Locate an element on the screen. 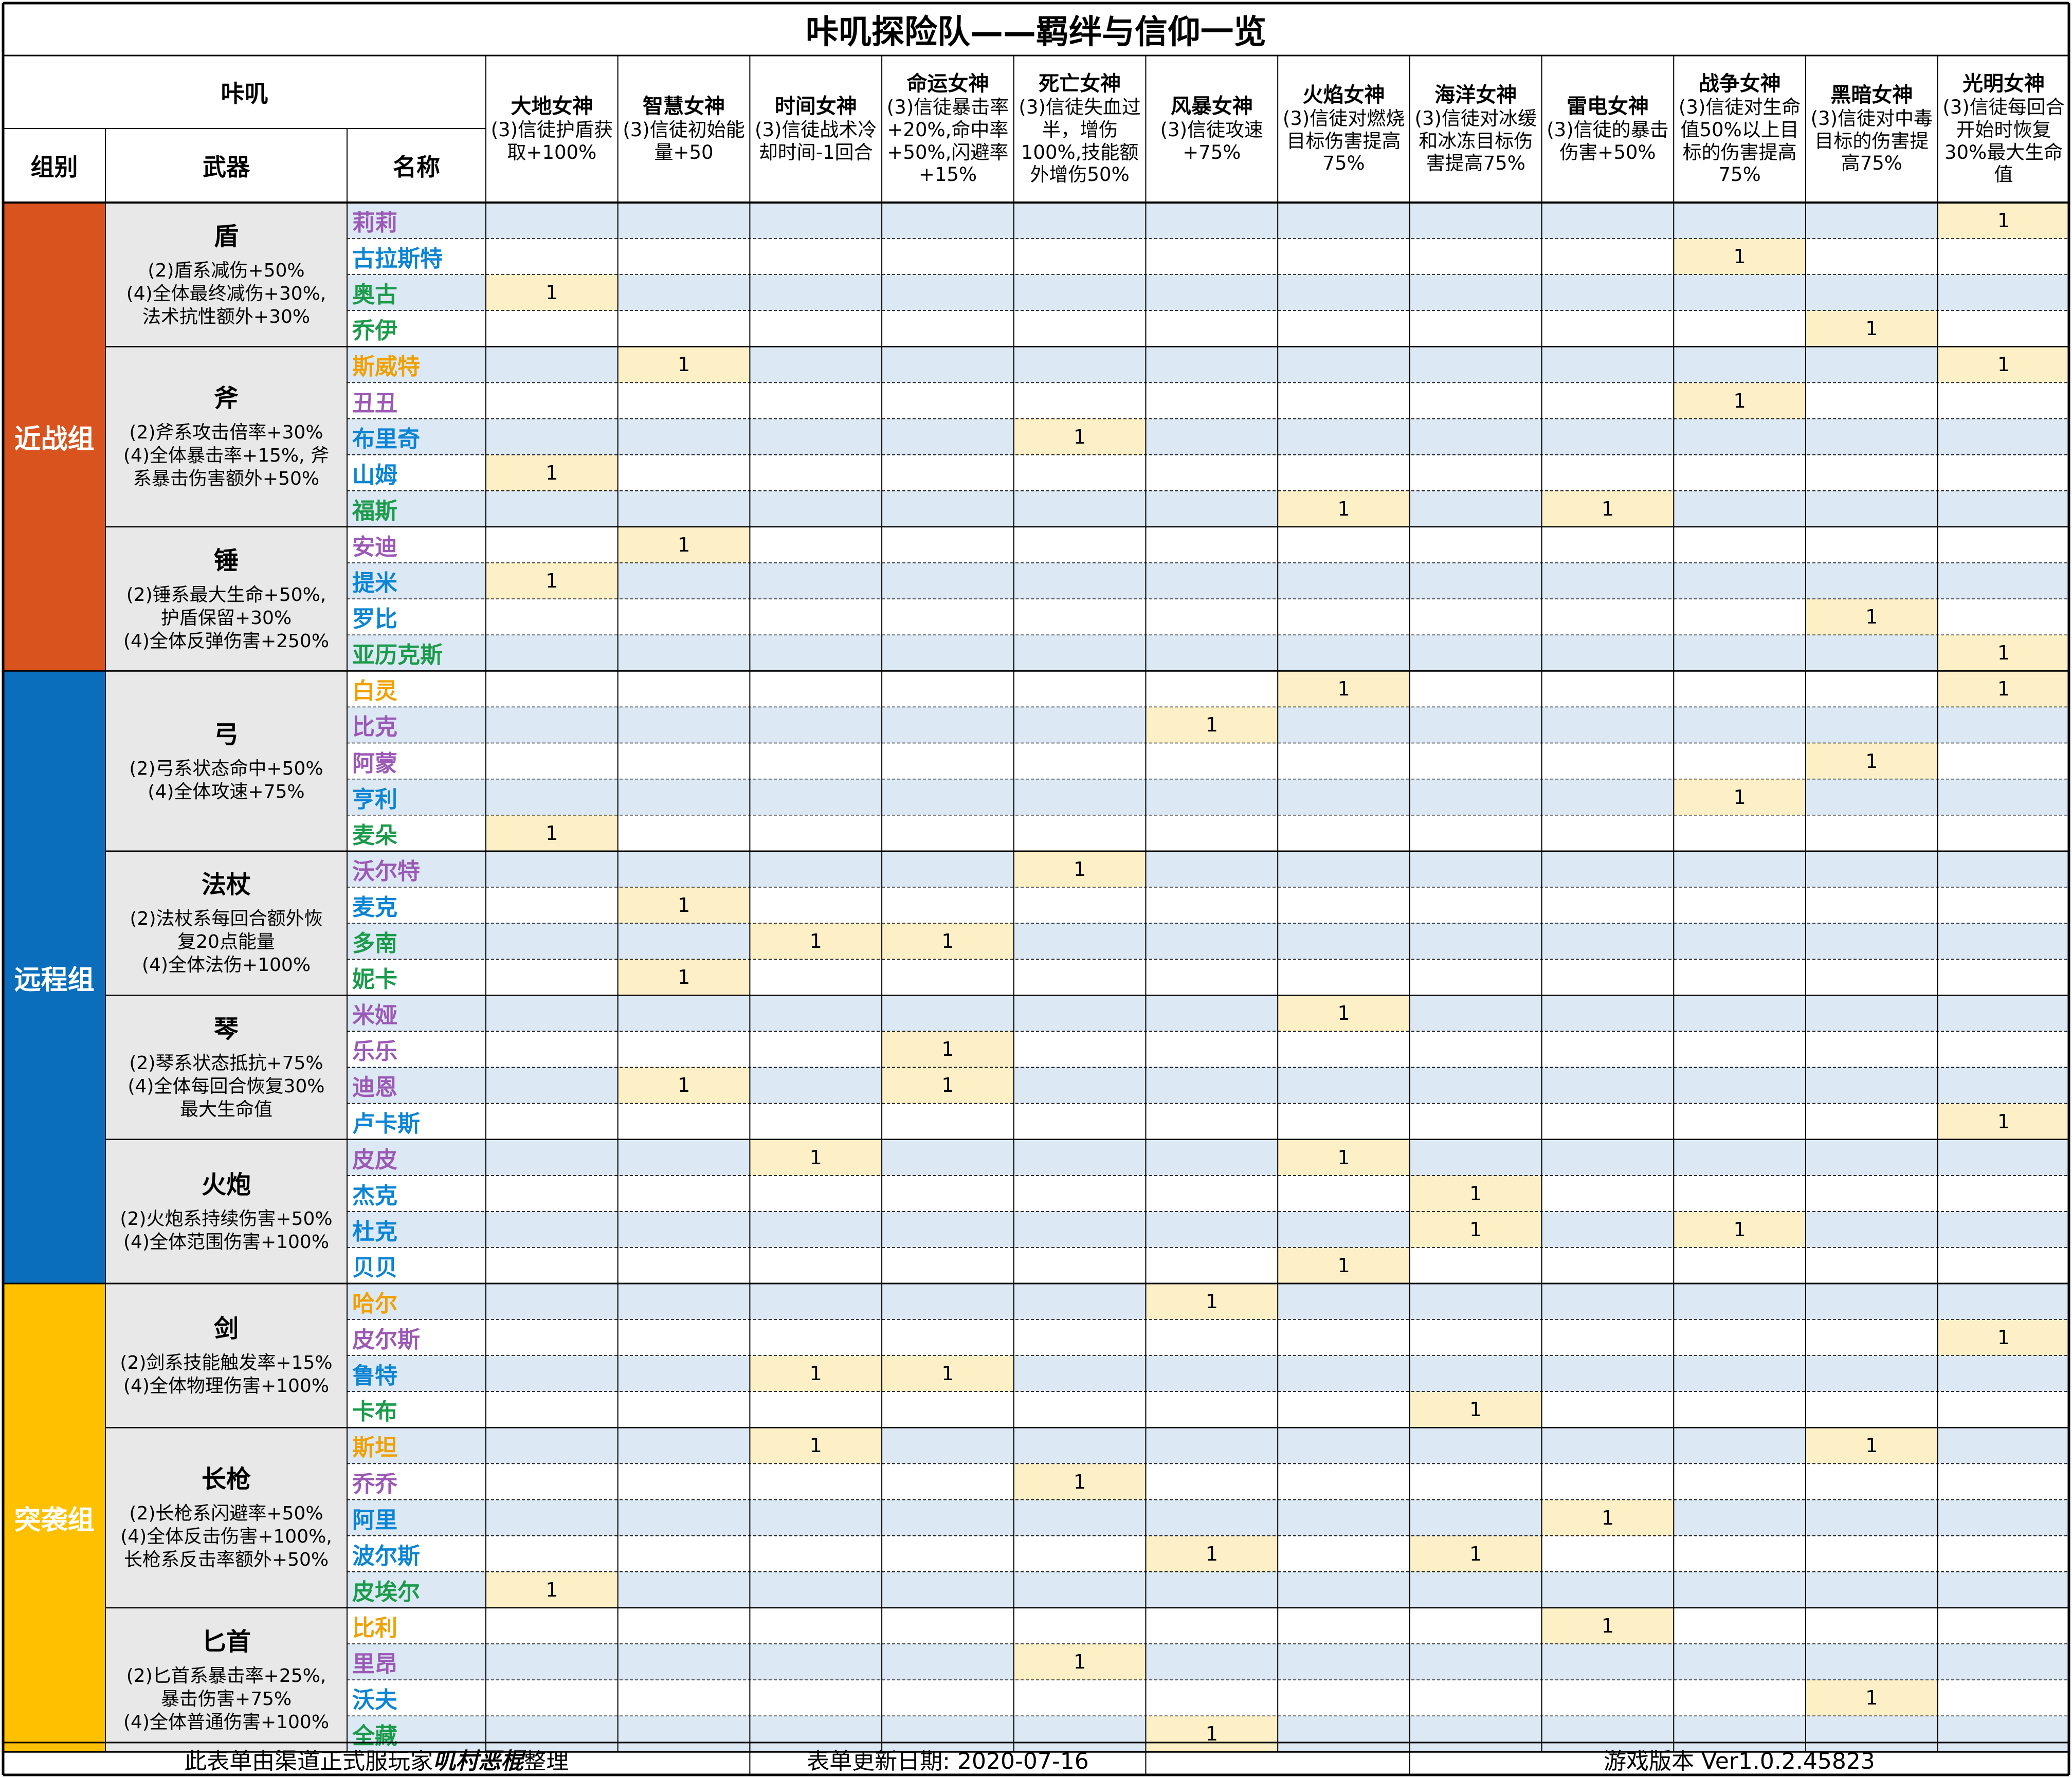 Image resolution: width=2072 pixels, height=1778 pixels. weapon-cell: 琴 (2)琴系状态抵抗+75% (4)全体每回合恢复30% 最大生命值 is located at coordinates (226, 1067).